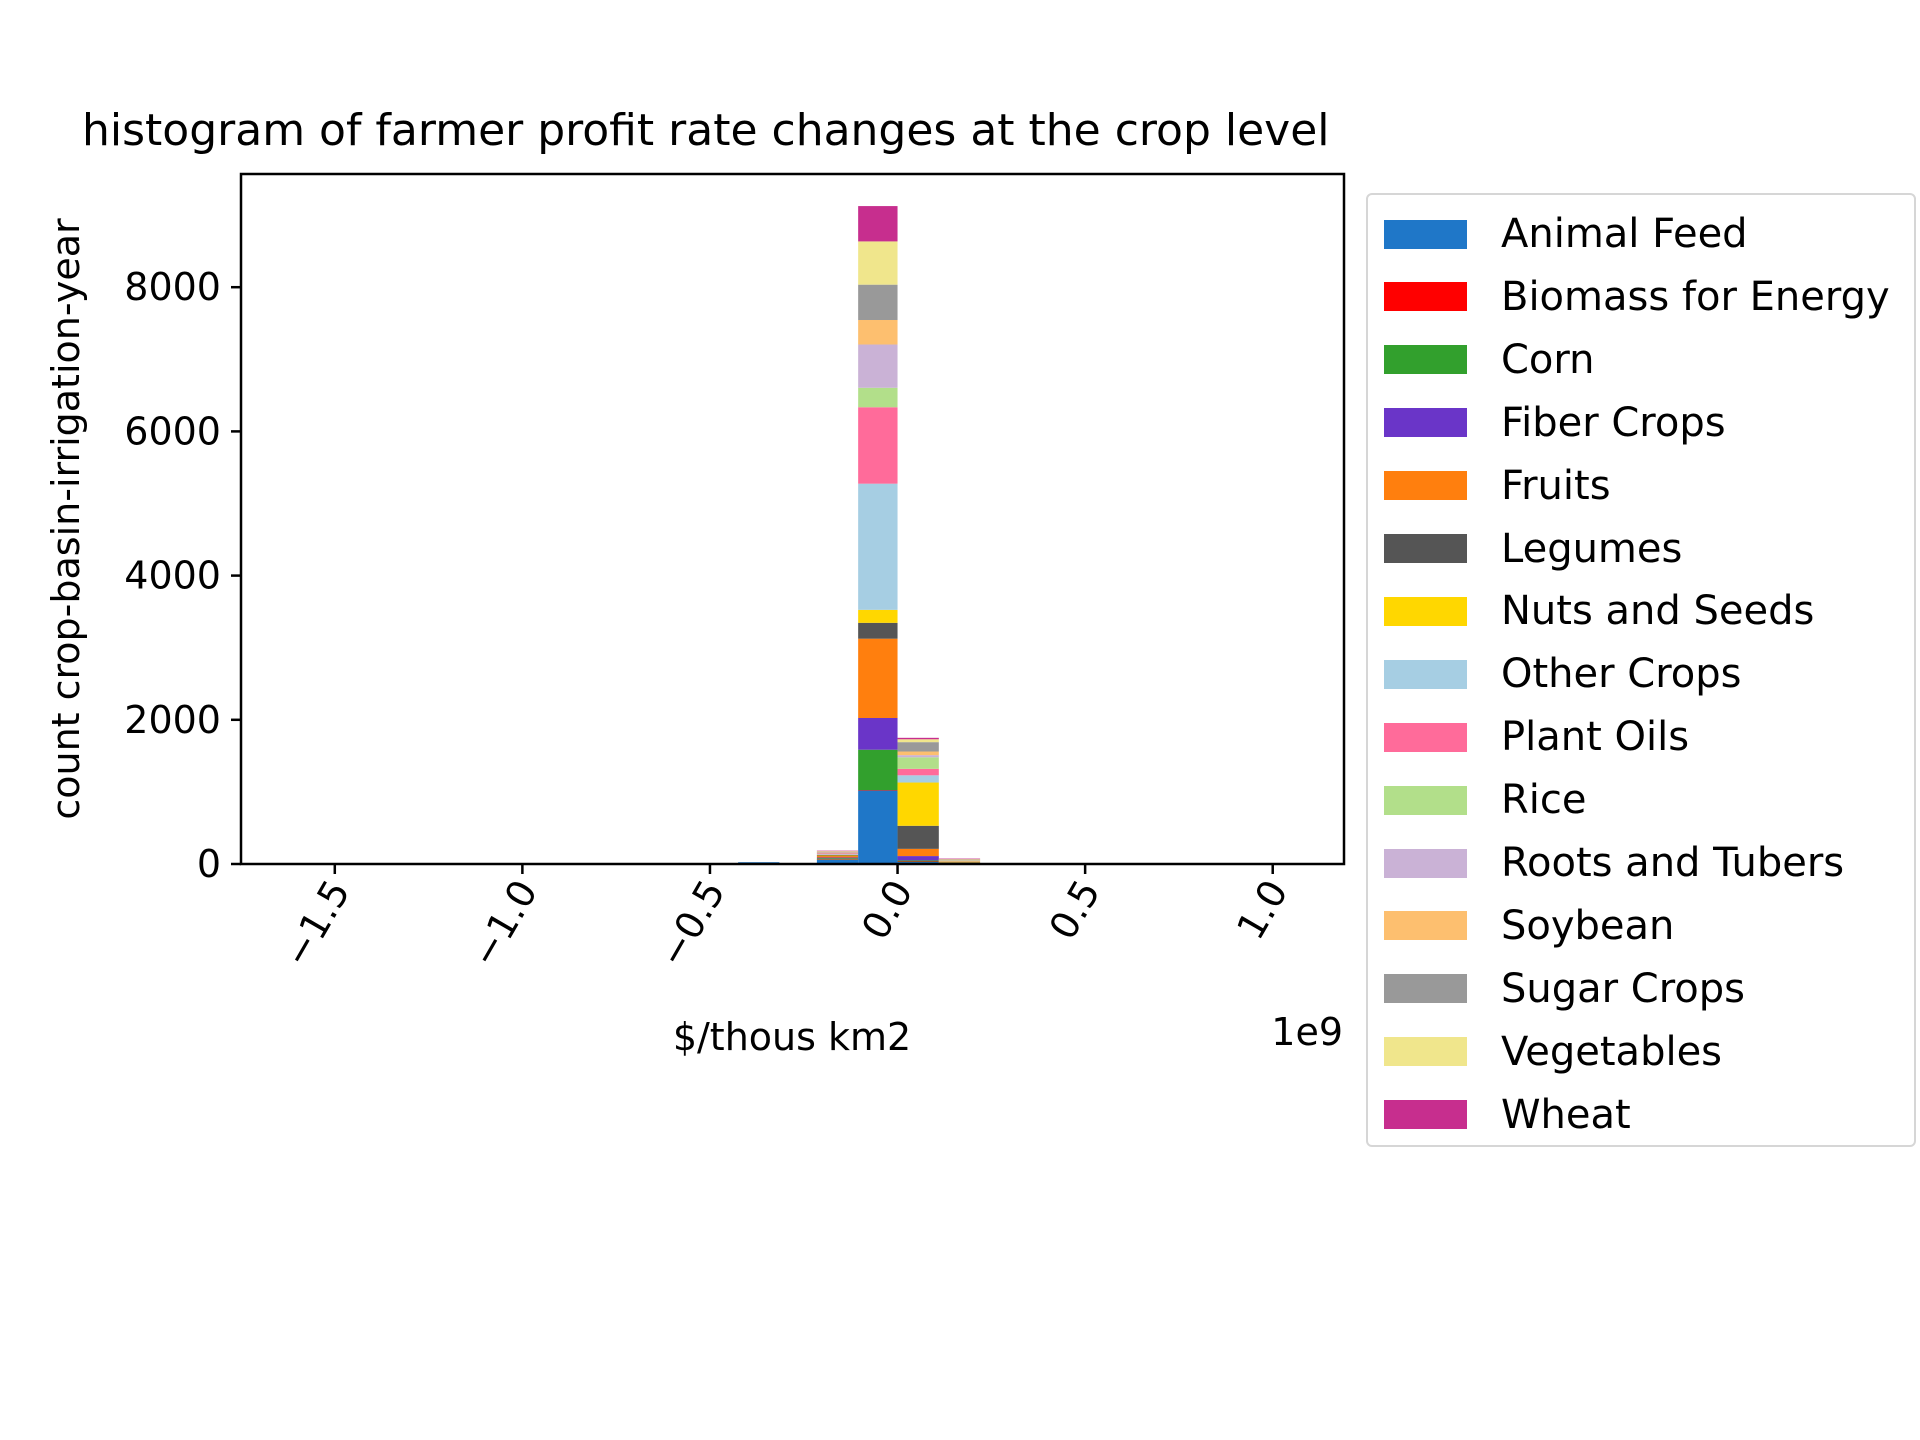 This screenshot has width=1920, height=1440. I want to click on y-tick-label: 6000, so click(172, 431).